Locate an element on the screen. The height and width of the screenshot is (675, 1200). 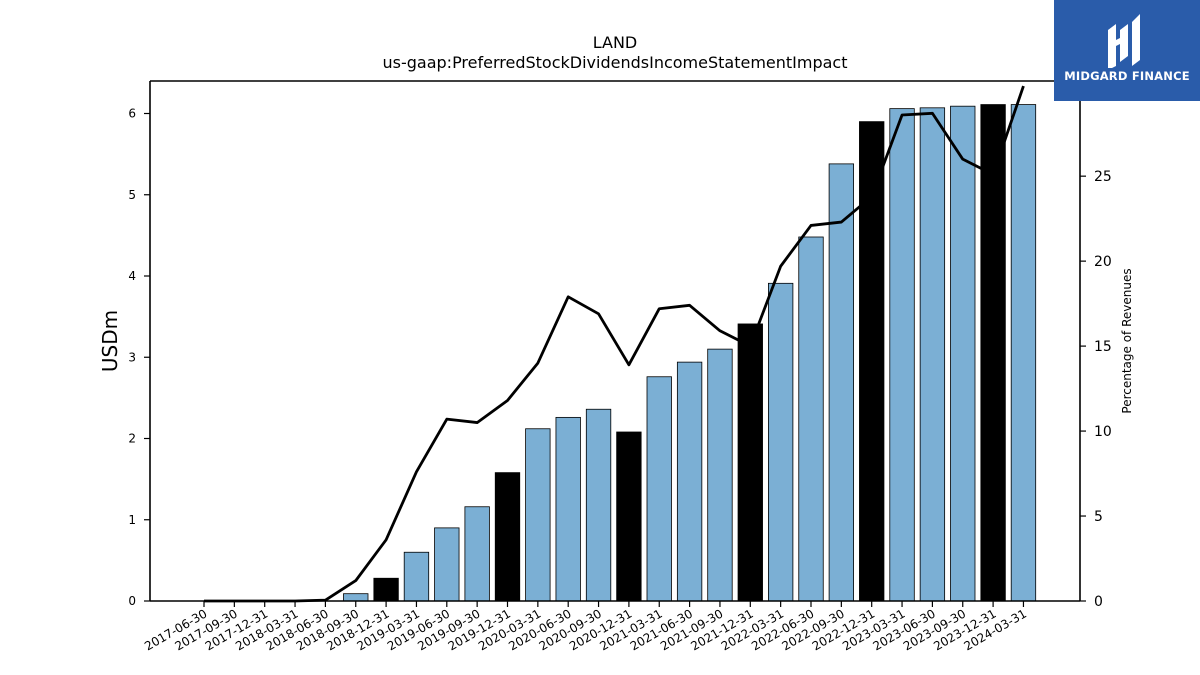
logo: MIDGARD FINANCE is located at coordinates (1127, 50).